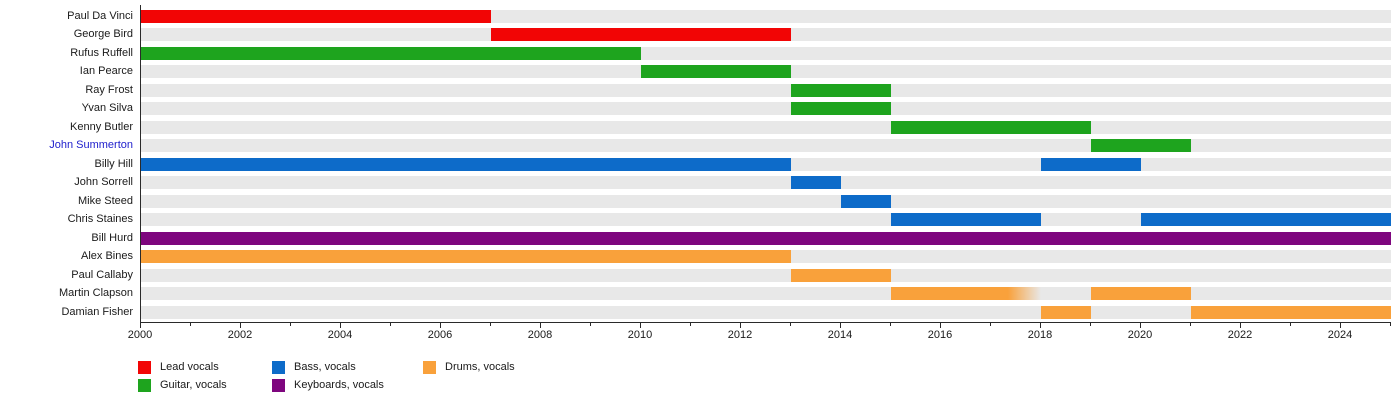 This screenshot has width=1400, height=400. Describe the element at coordinates (325, 367) in the screenshot. I see `legend-label: Bass, vocals` at that location.